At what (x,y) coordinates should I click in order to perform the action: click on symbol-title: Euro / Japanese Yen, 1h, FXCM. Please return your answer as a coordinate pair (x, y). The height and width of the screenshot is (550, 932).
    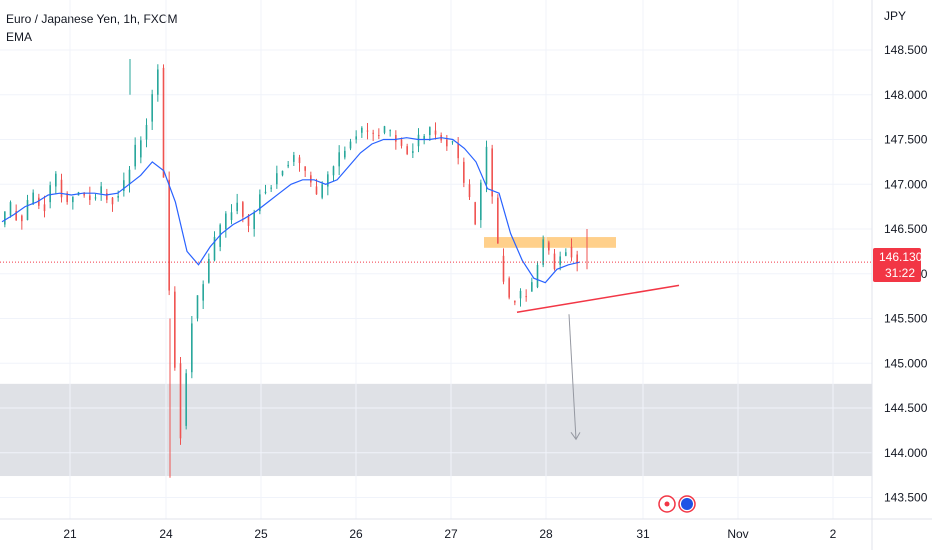
    Looking at the image, I should click on (92, 19).